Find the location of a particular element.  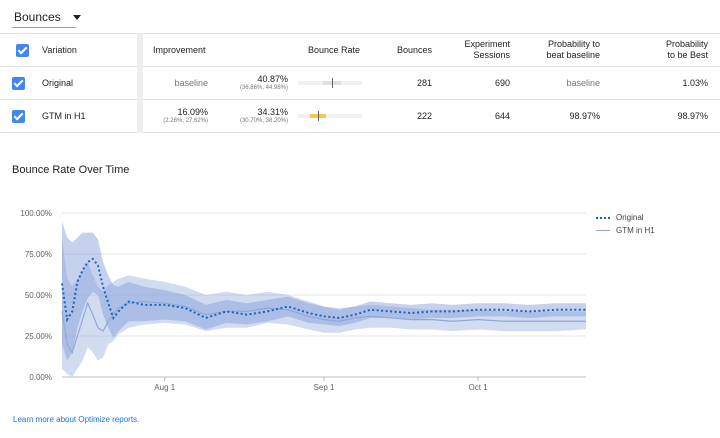

y-tick-label: 75.00% is located at coordinates (38, 254).